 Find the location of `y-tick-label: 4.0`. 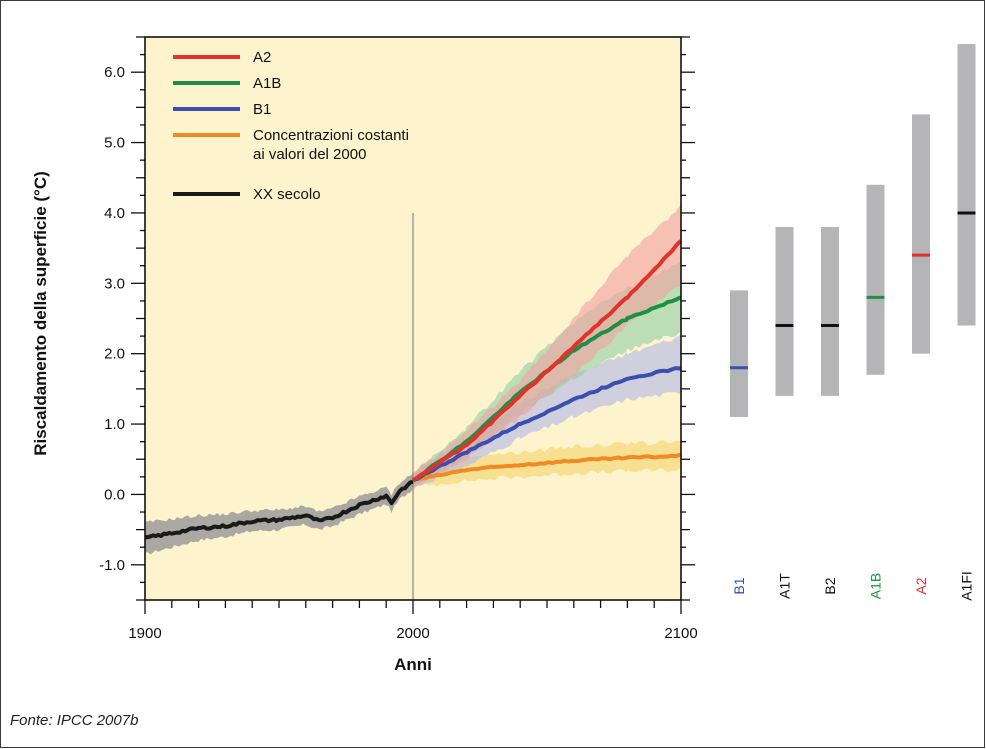

y-tick-label: 4.0 is located at coordinates (114, 213).